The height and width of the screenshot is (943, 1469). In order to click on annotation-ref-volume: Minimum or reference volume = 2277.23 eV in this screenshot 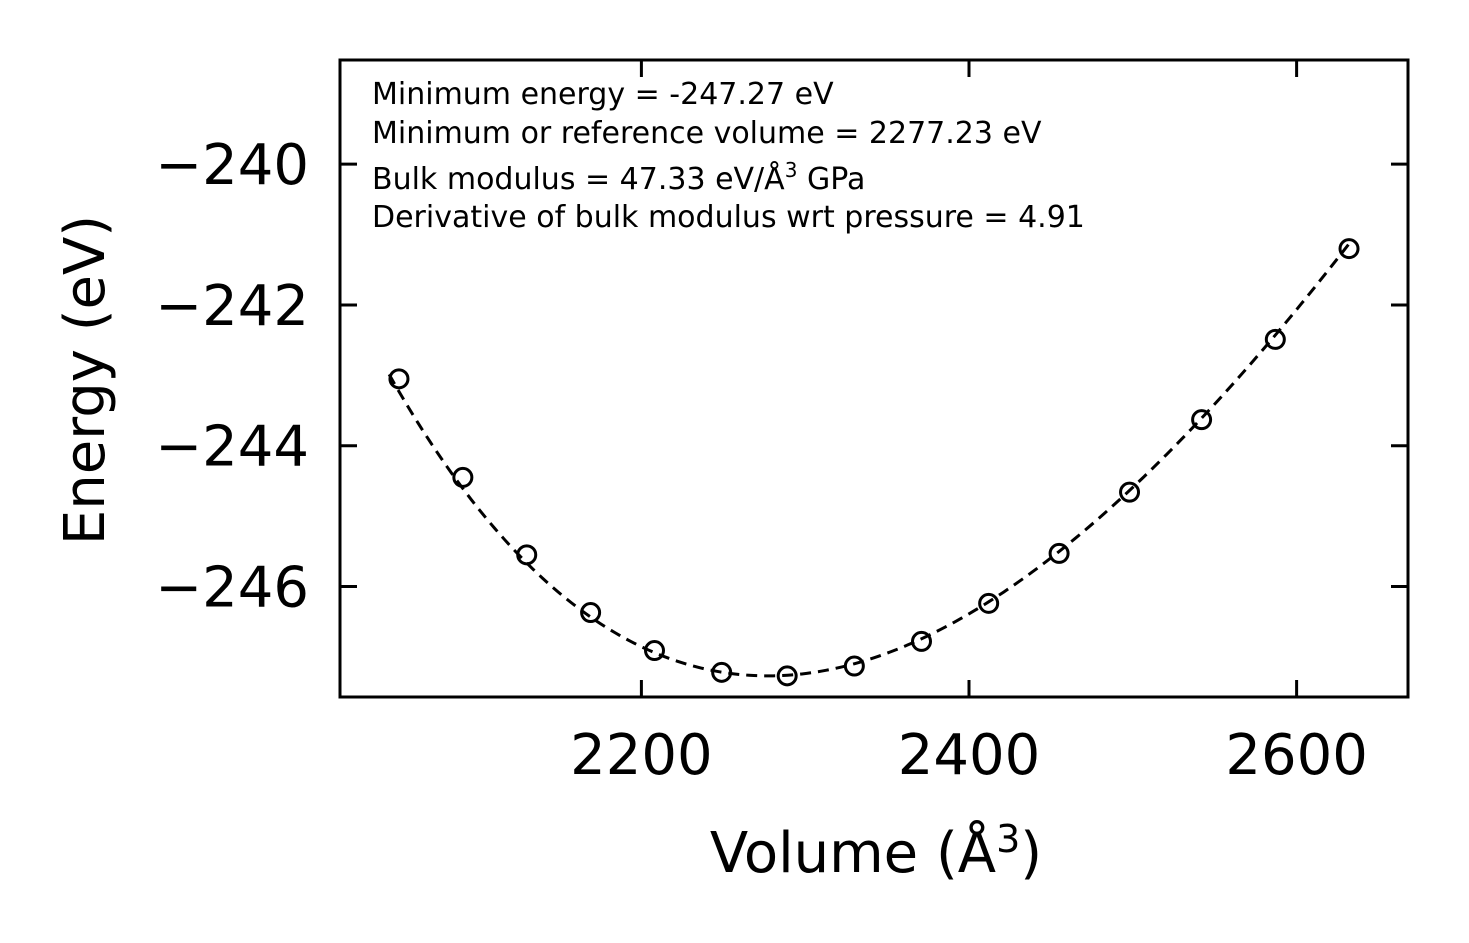, I will do `click(707, 133)`.